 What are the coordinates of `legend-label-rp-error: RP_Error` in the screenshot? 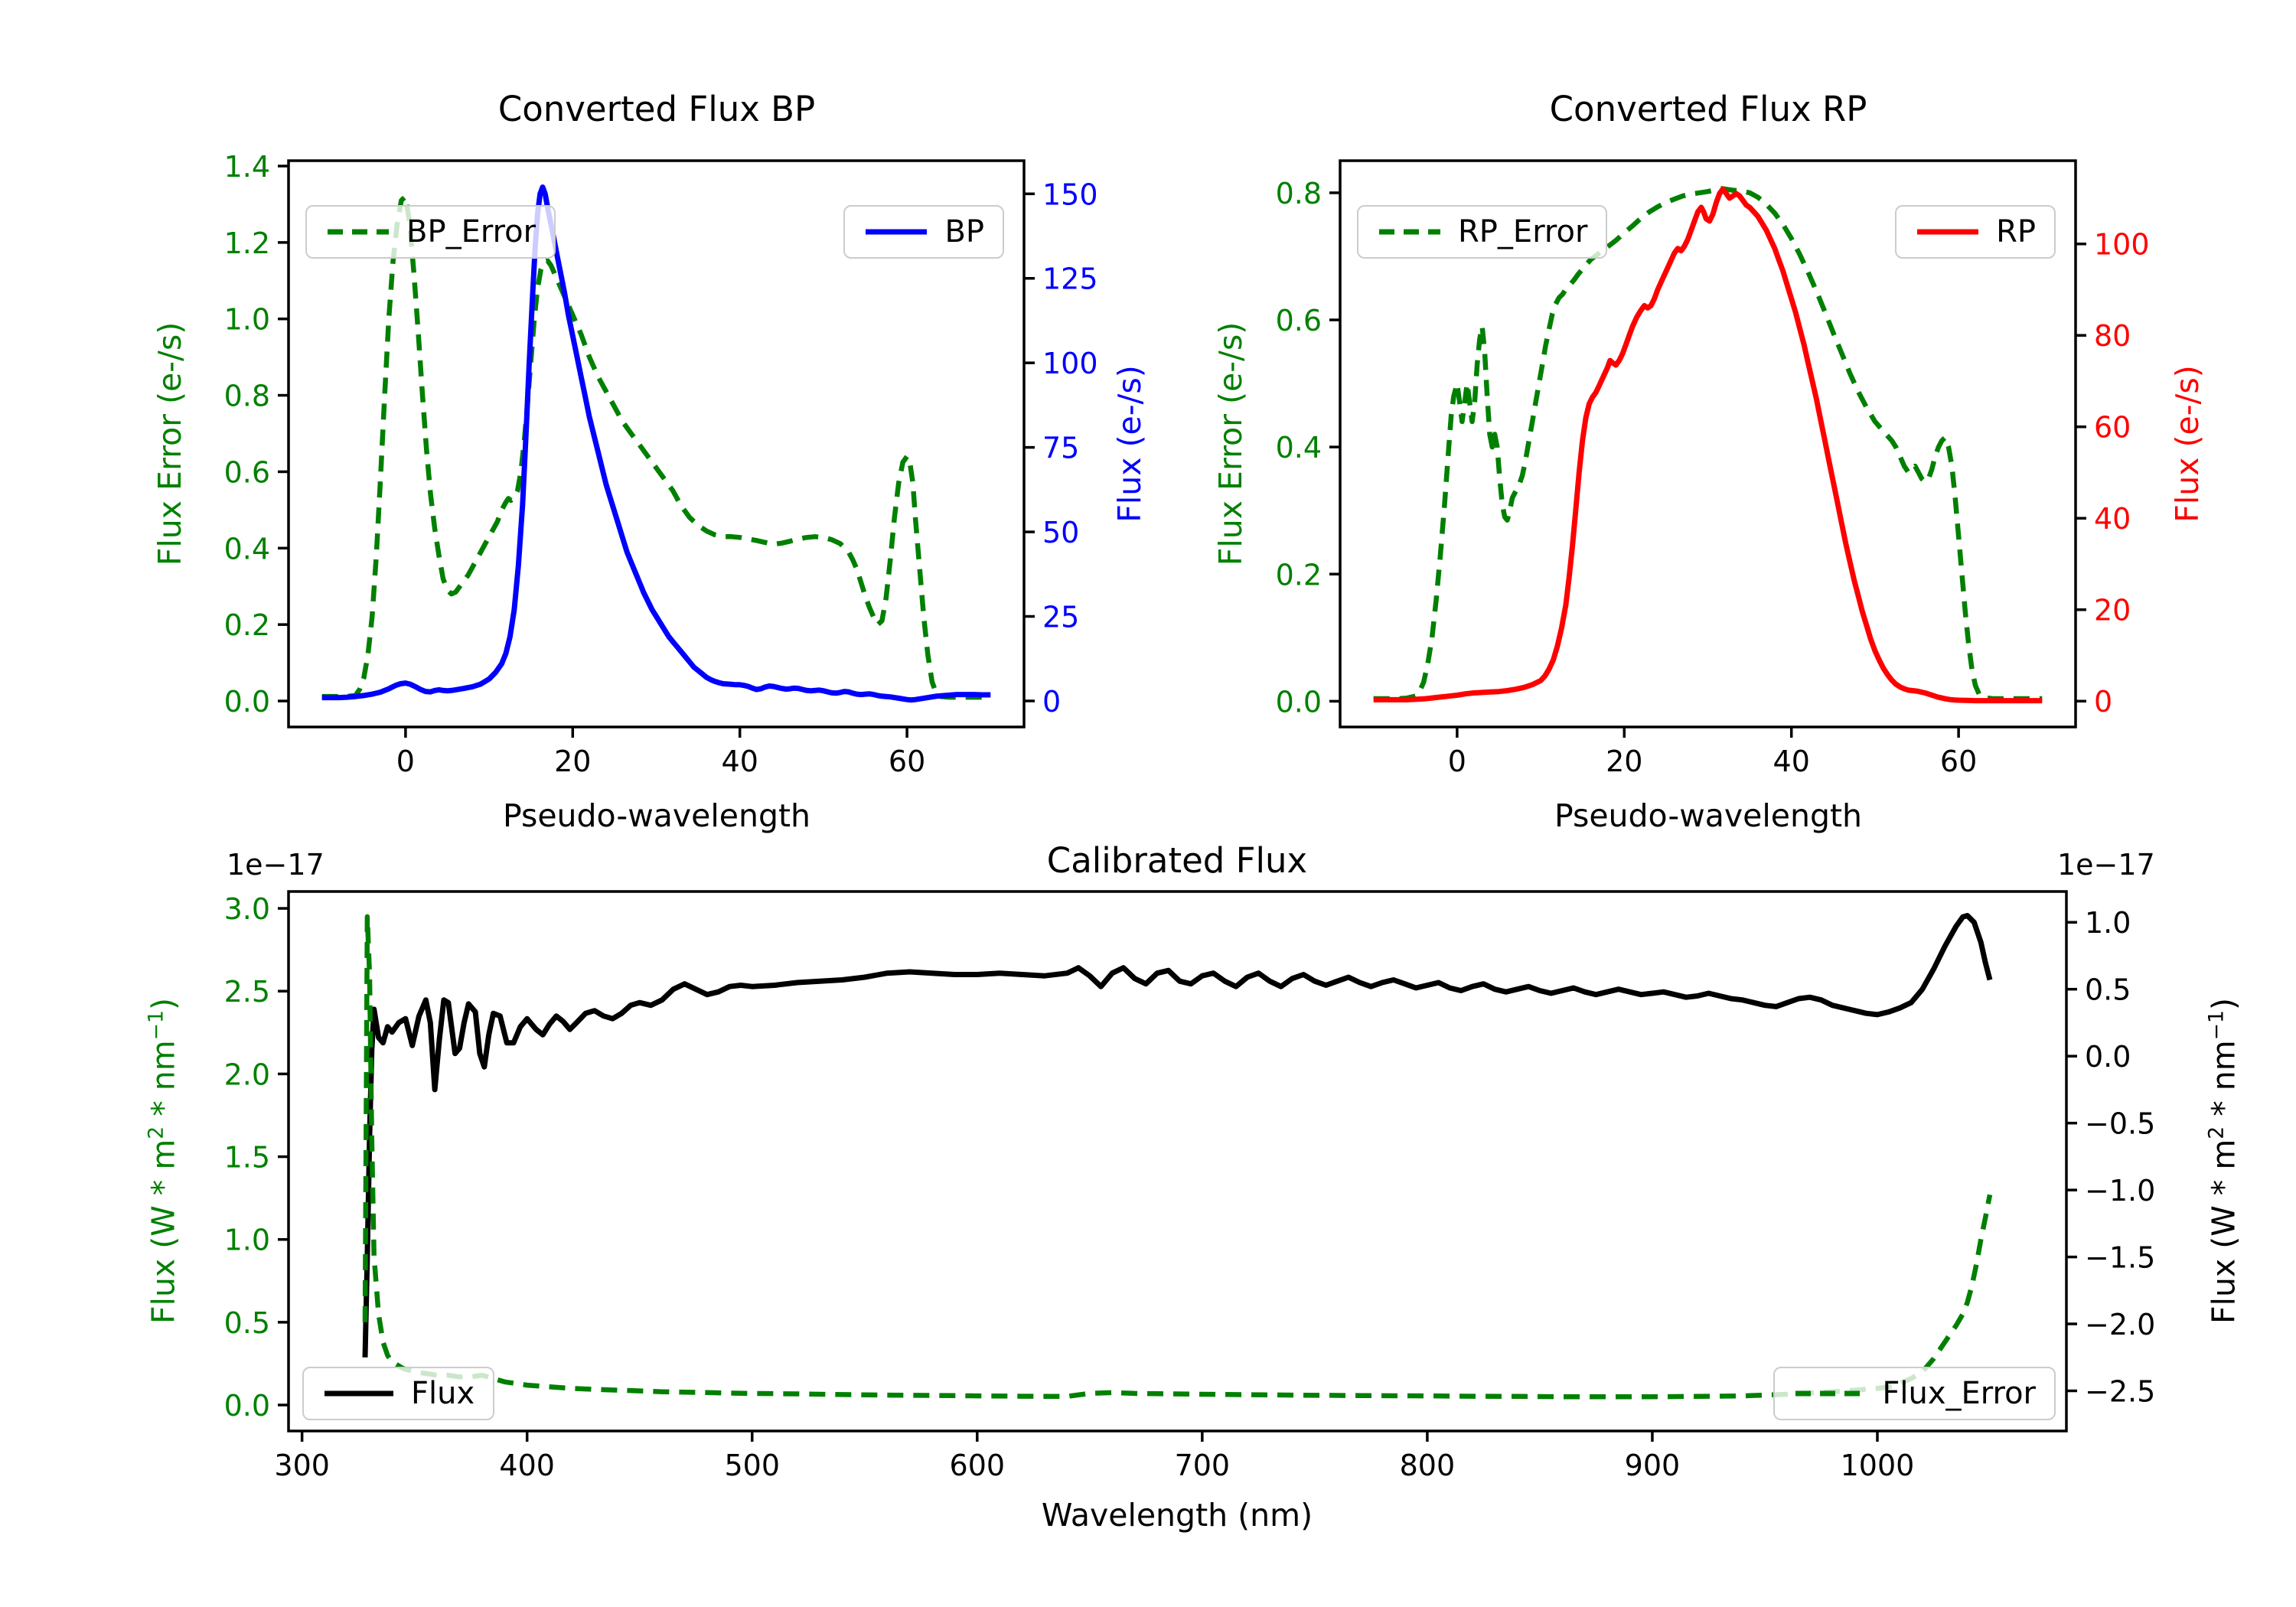 It's located at (1523, 231).